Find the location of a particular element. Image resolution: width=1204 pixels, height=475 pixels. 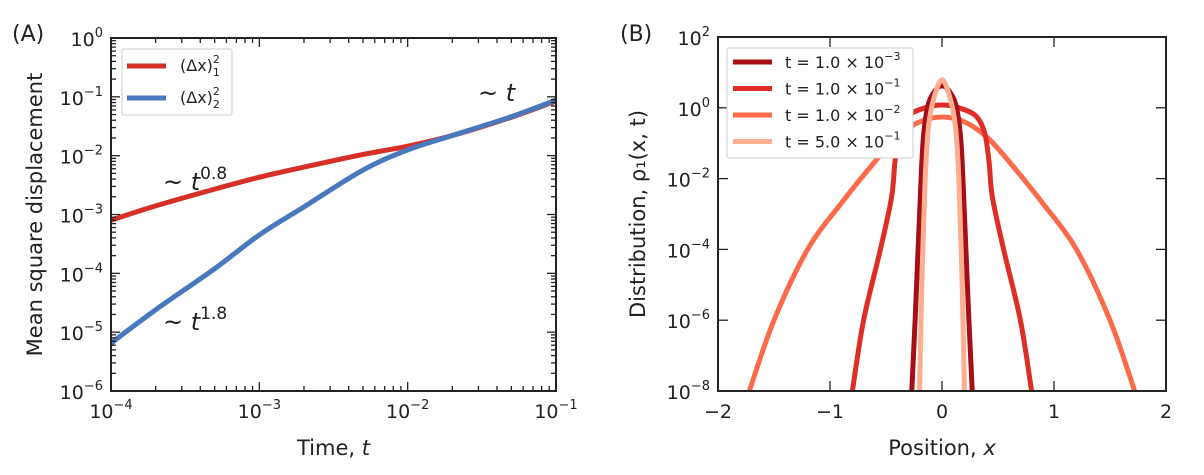

annotation-exponent: 1.8 is located at coordinates (213, 314).